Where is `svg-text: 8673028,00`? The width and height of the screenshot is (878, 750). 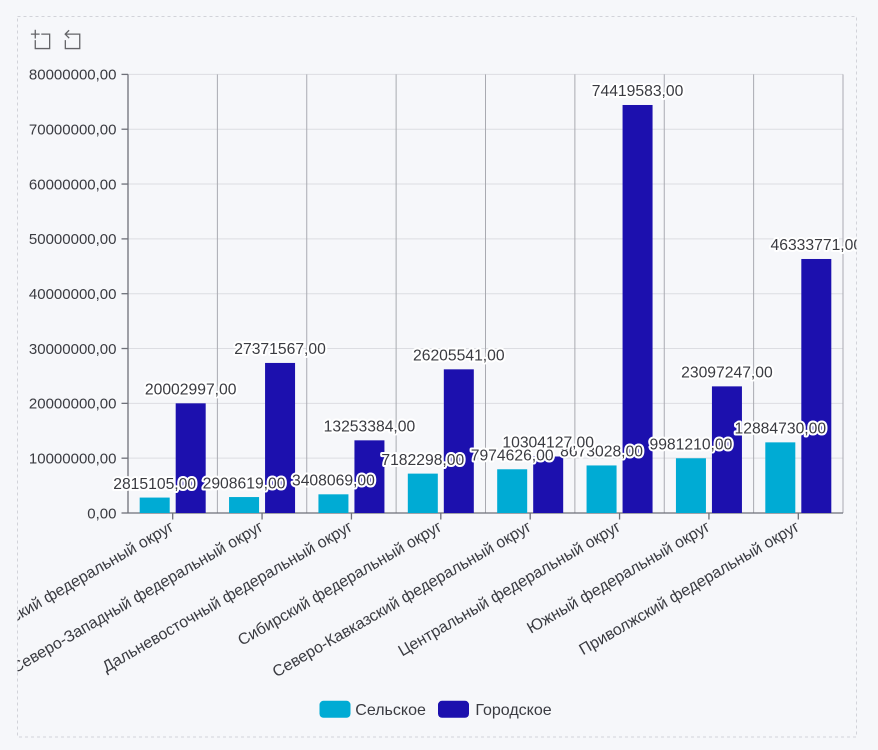
svg-text: 8673028,00 is located at coordinates (601, 452).